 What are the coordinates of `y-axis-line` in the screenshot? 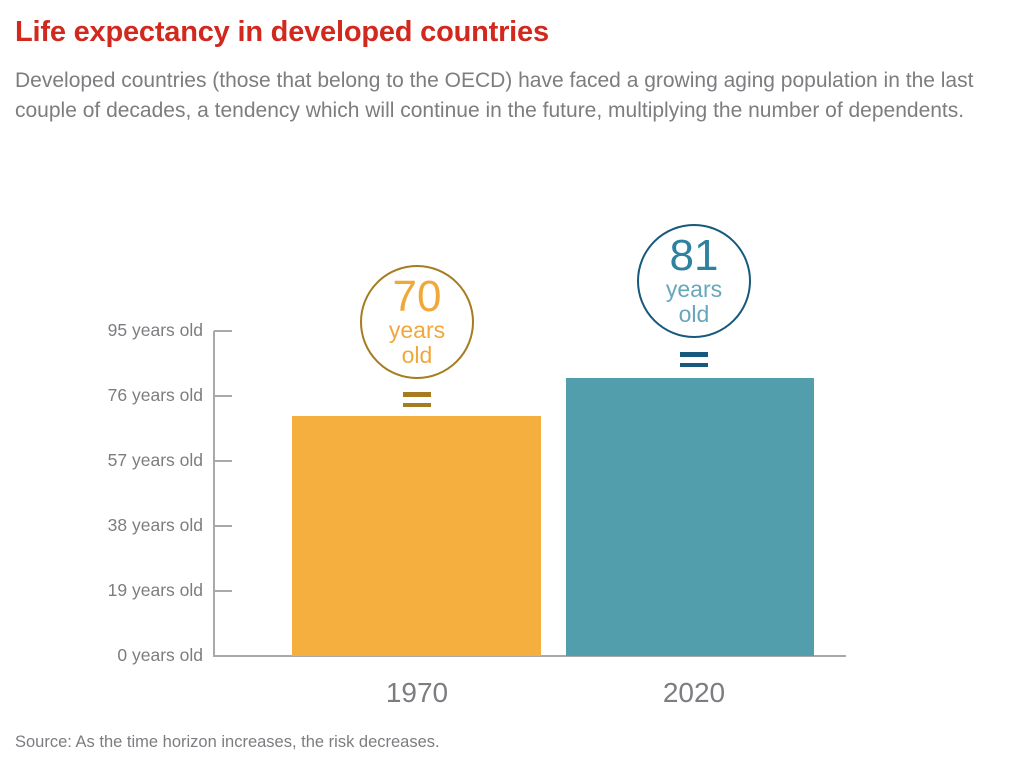 It's located at (214, 494).